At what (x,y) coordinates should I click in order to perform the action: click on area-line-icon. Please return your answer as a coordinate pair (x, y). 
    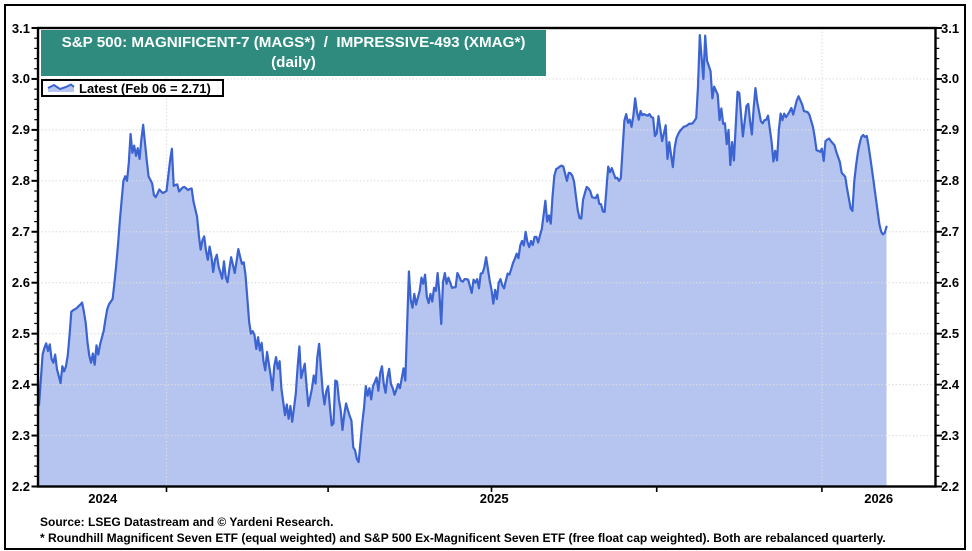
    Looking at the image, I should click on (61, 87).